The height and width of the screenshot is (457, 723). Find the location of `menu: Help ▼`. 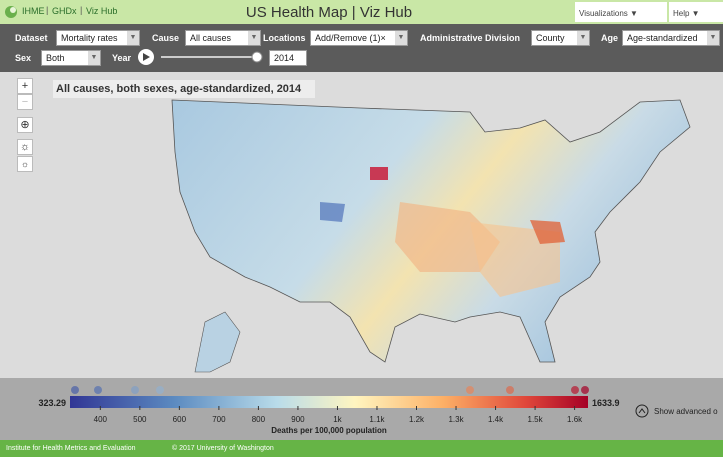

menu: Help ▼ is located at coordinates (696, 12).